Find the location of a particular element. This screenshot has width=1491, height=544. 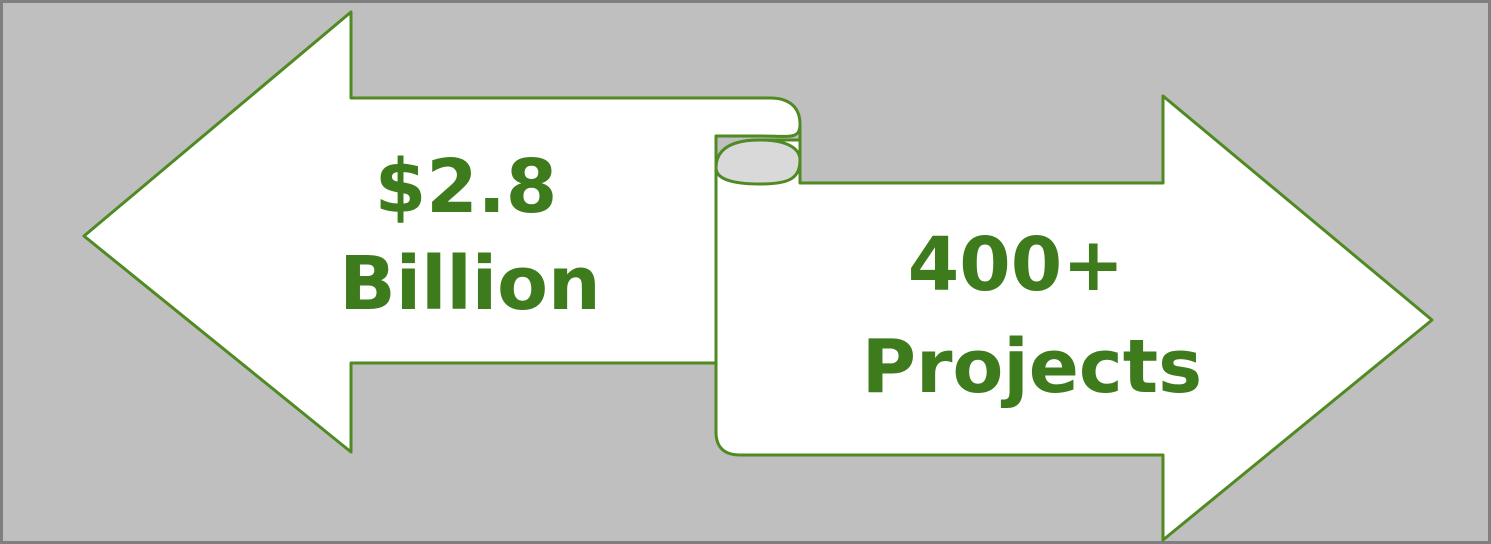

scroll-fold is located at coordinates (758, 162).